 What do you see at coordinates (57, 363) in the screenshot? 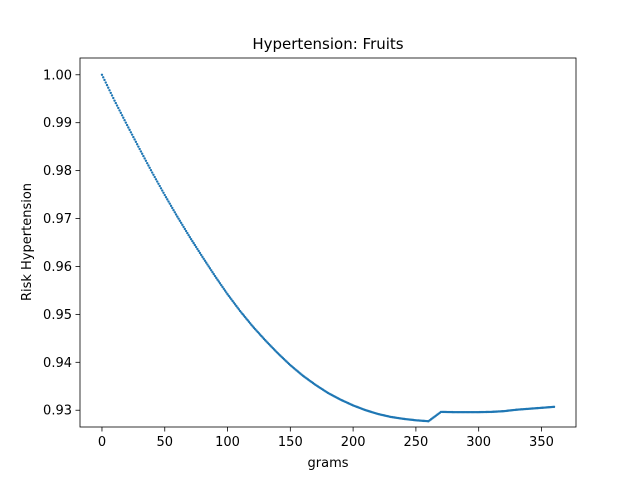
I see `y-tick-label: 0.94` at bounding box center [57, 363].